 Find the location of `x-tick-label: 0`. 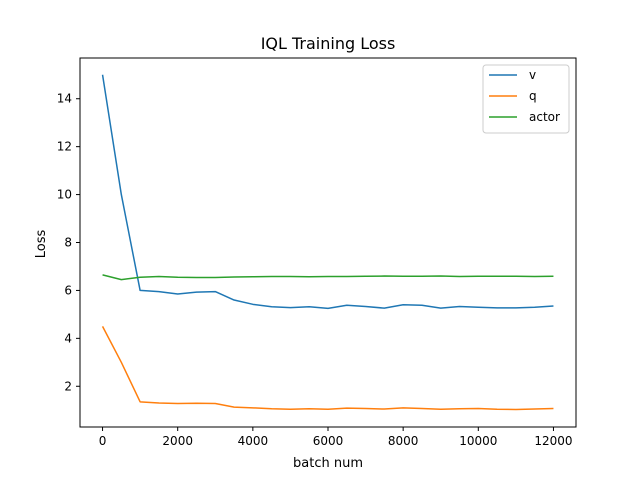

x-tick-label: 0 is located at coordinates (103, 441).